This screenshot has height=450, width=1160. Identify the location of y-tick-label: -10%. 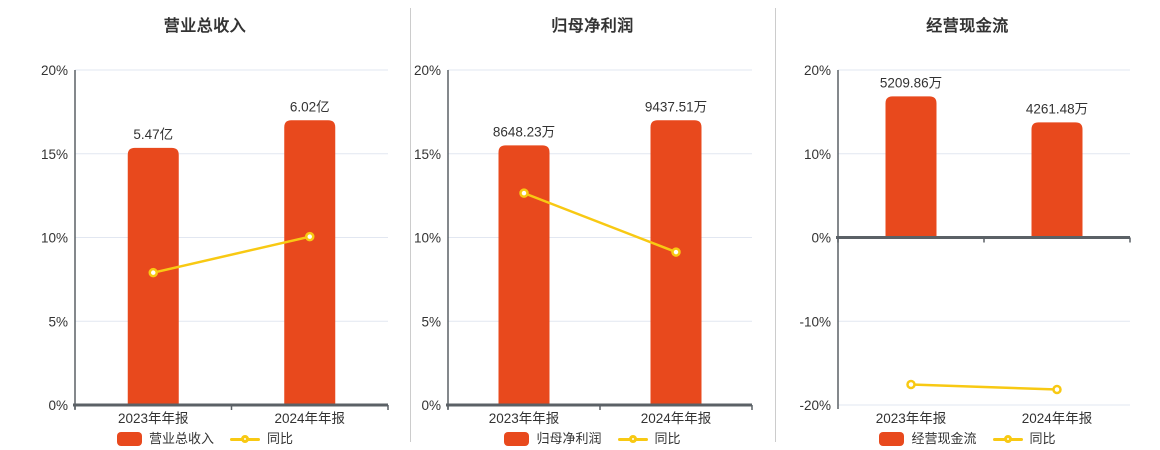
(815, 321).